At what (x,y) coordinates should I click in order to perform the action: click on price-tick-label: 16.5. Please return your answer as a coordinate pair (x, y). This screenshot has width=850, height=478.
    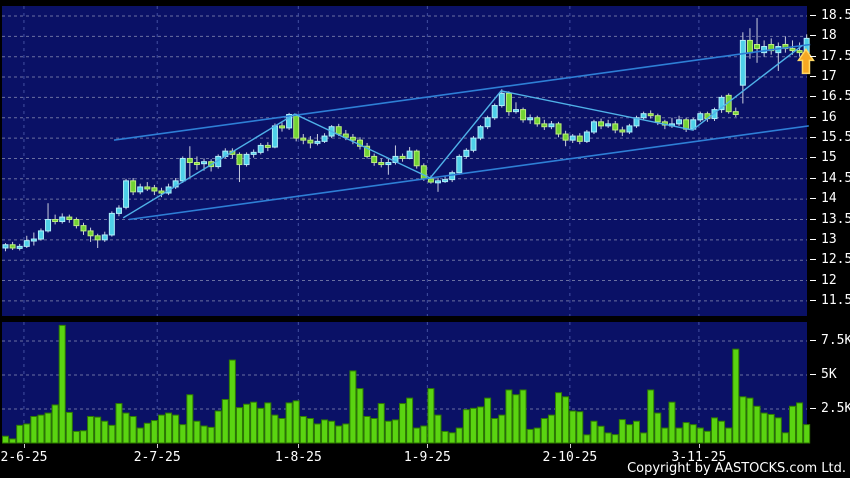
    Looking at the image, I should click on (830, 96).